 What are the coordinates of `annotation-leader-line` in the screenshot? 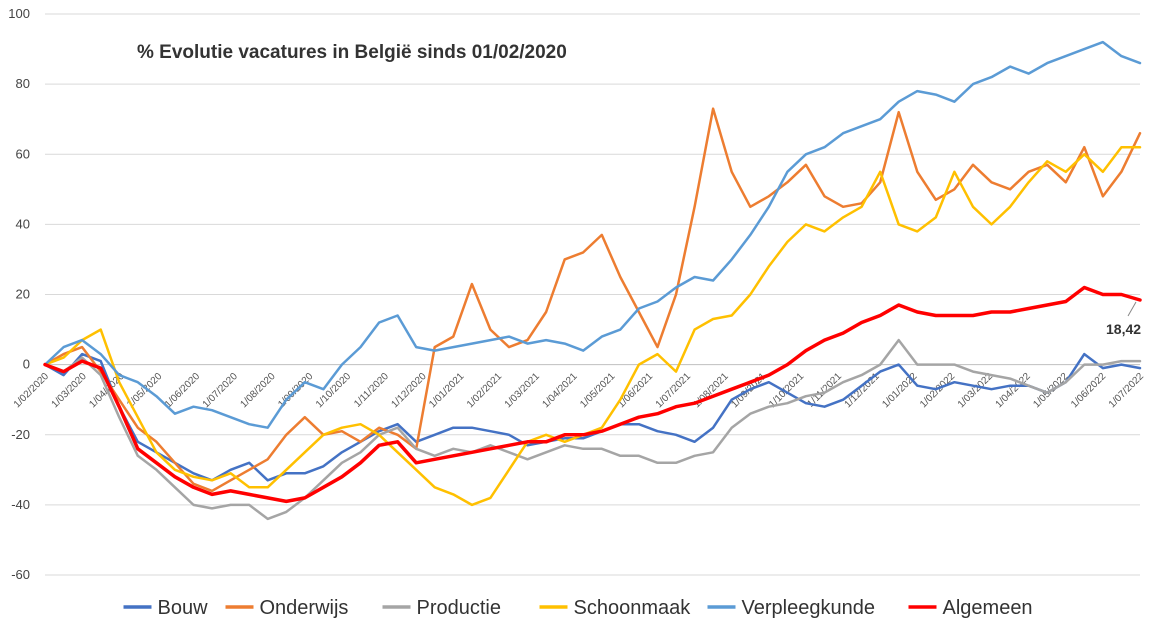 It's located at (1132, 309).